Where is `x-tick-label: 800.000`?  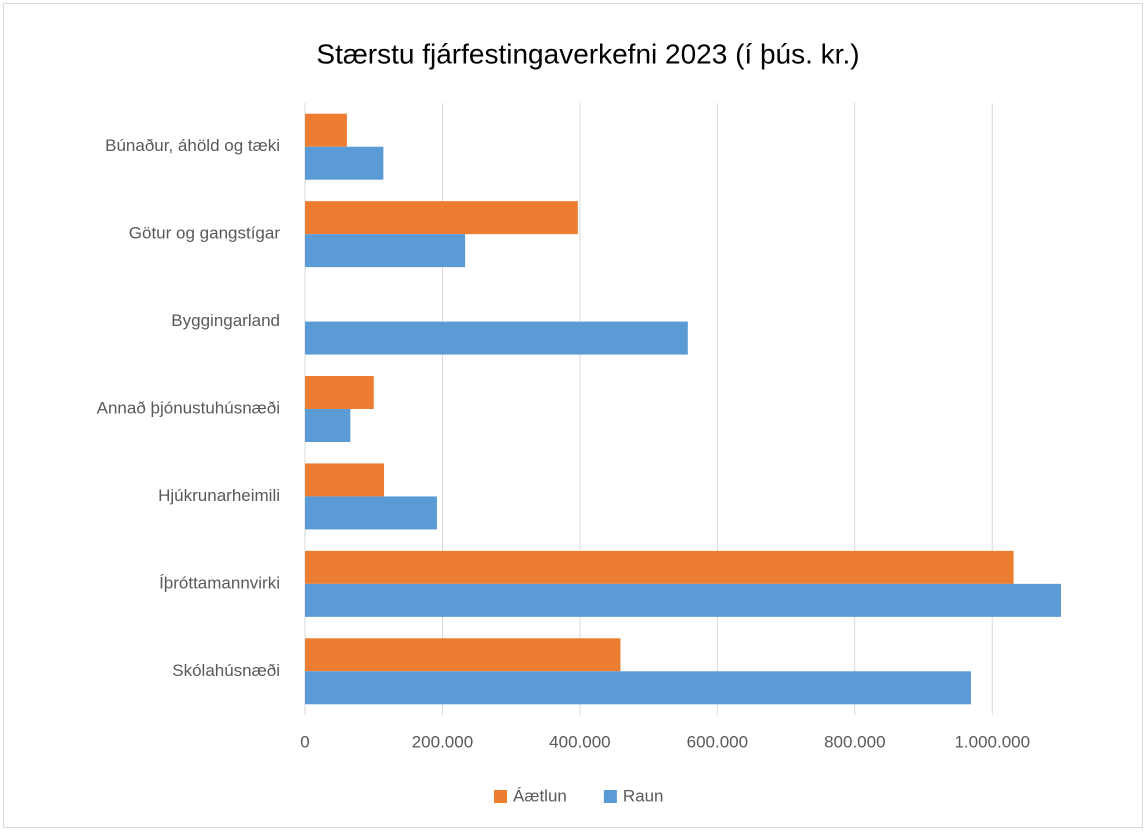
x-tick-label: 800.000 is located at coordinates (854, 741).